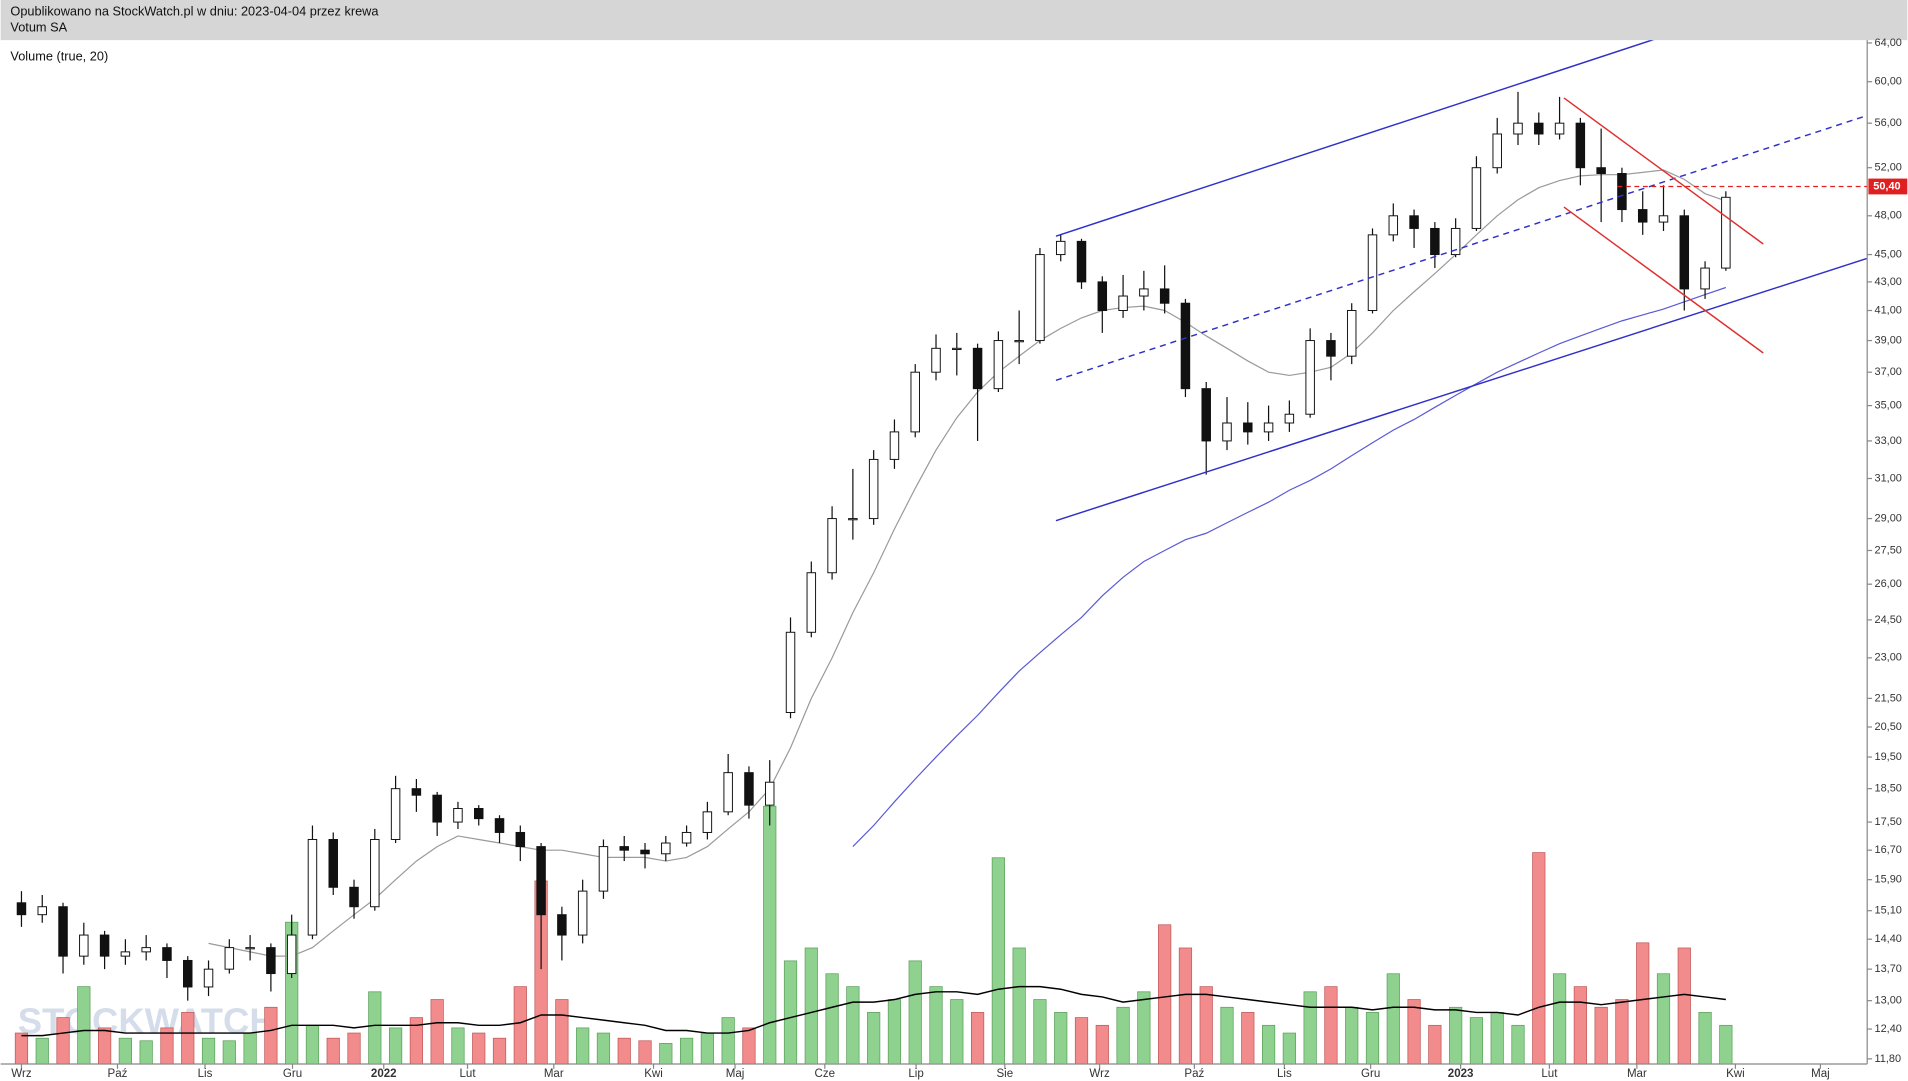 The width and height of the screenshot is (1908, 1081). What do you see at coordinates (1637, 1074) in the screenshot?
I see `x-tick-label: Mar` at bounding box center [1637, 1074].